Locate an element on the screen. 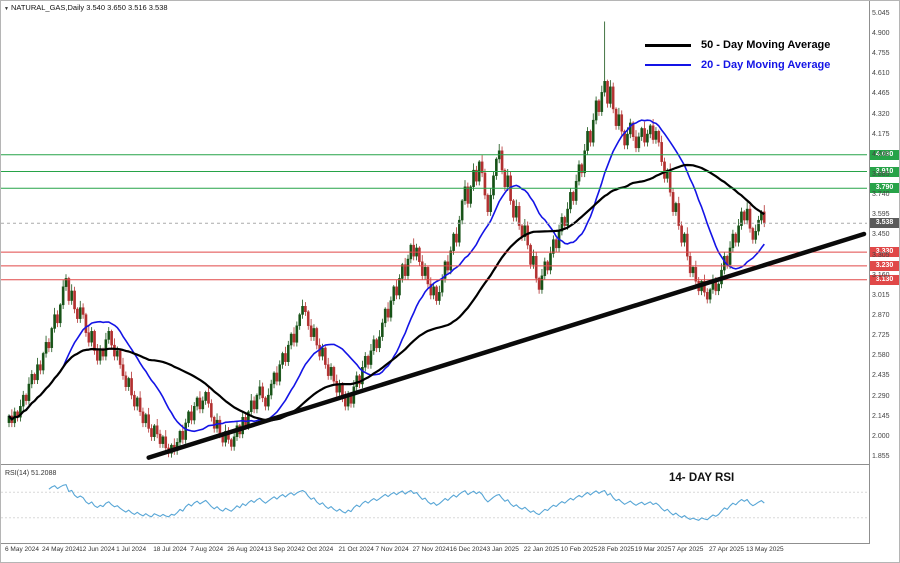 This screenshot has width=900, height=563. y-tick: 5.045 is located at coordinates (881, 13).